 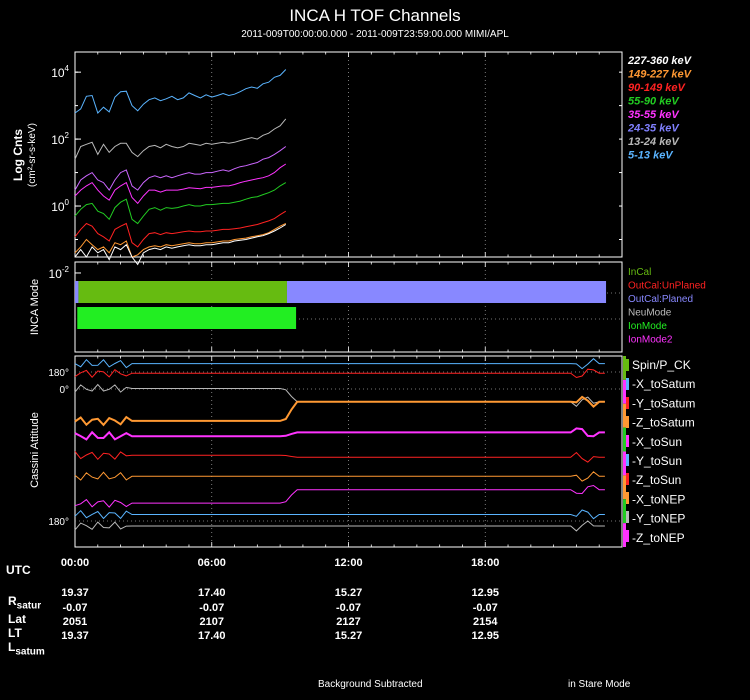 What do you see at coordinates (653, 129) in the screenshot?
I see `tof-legend-5: 24-35 keV` at bounding box center [653, 129].